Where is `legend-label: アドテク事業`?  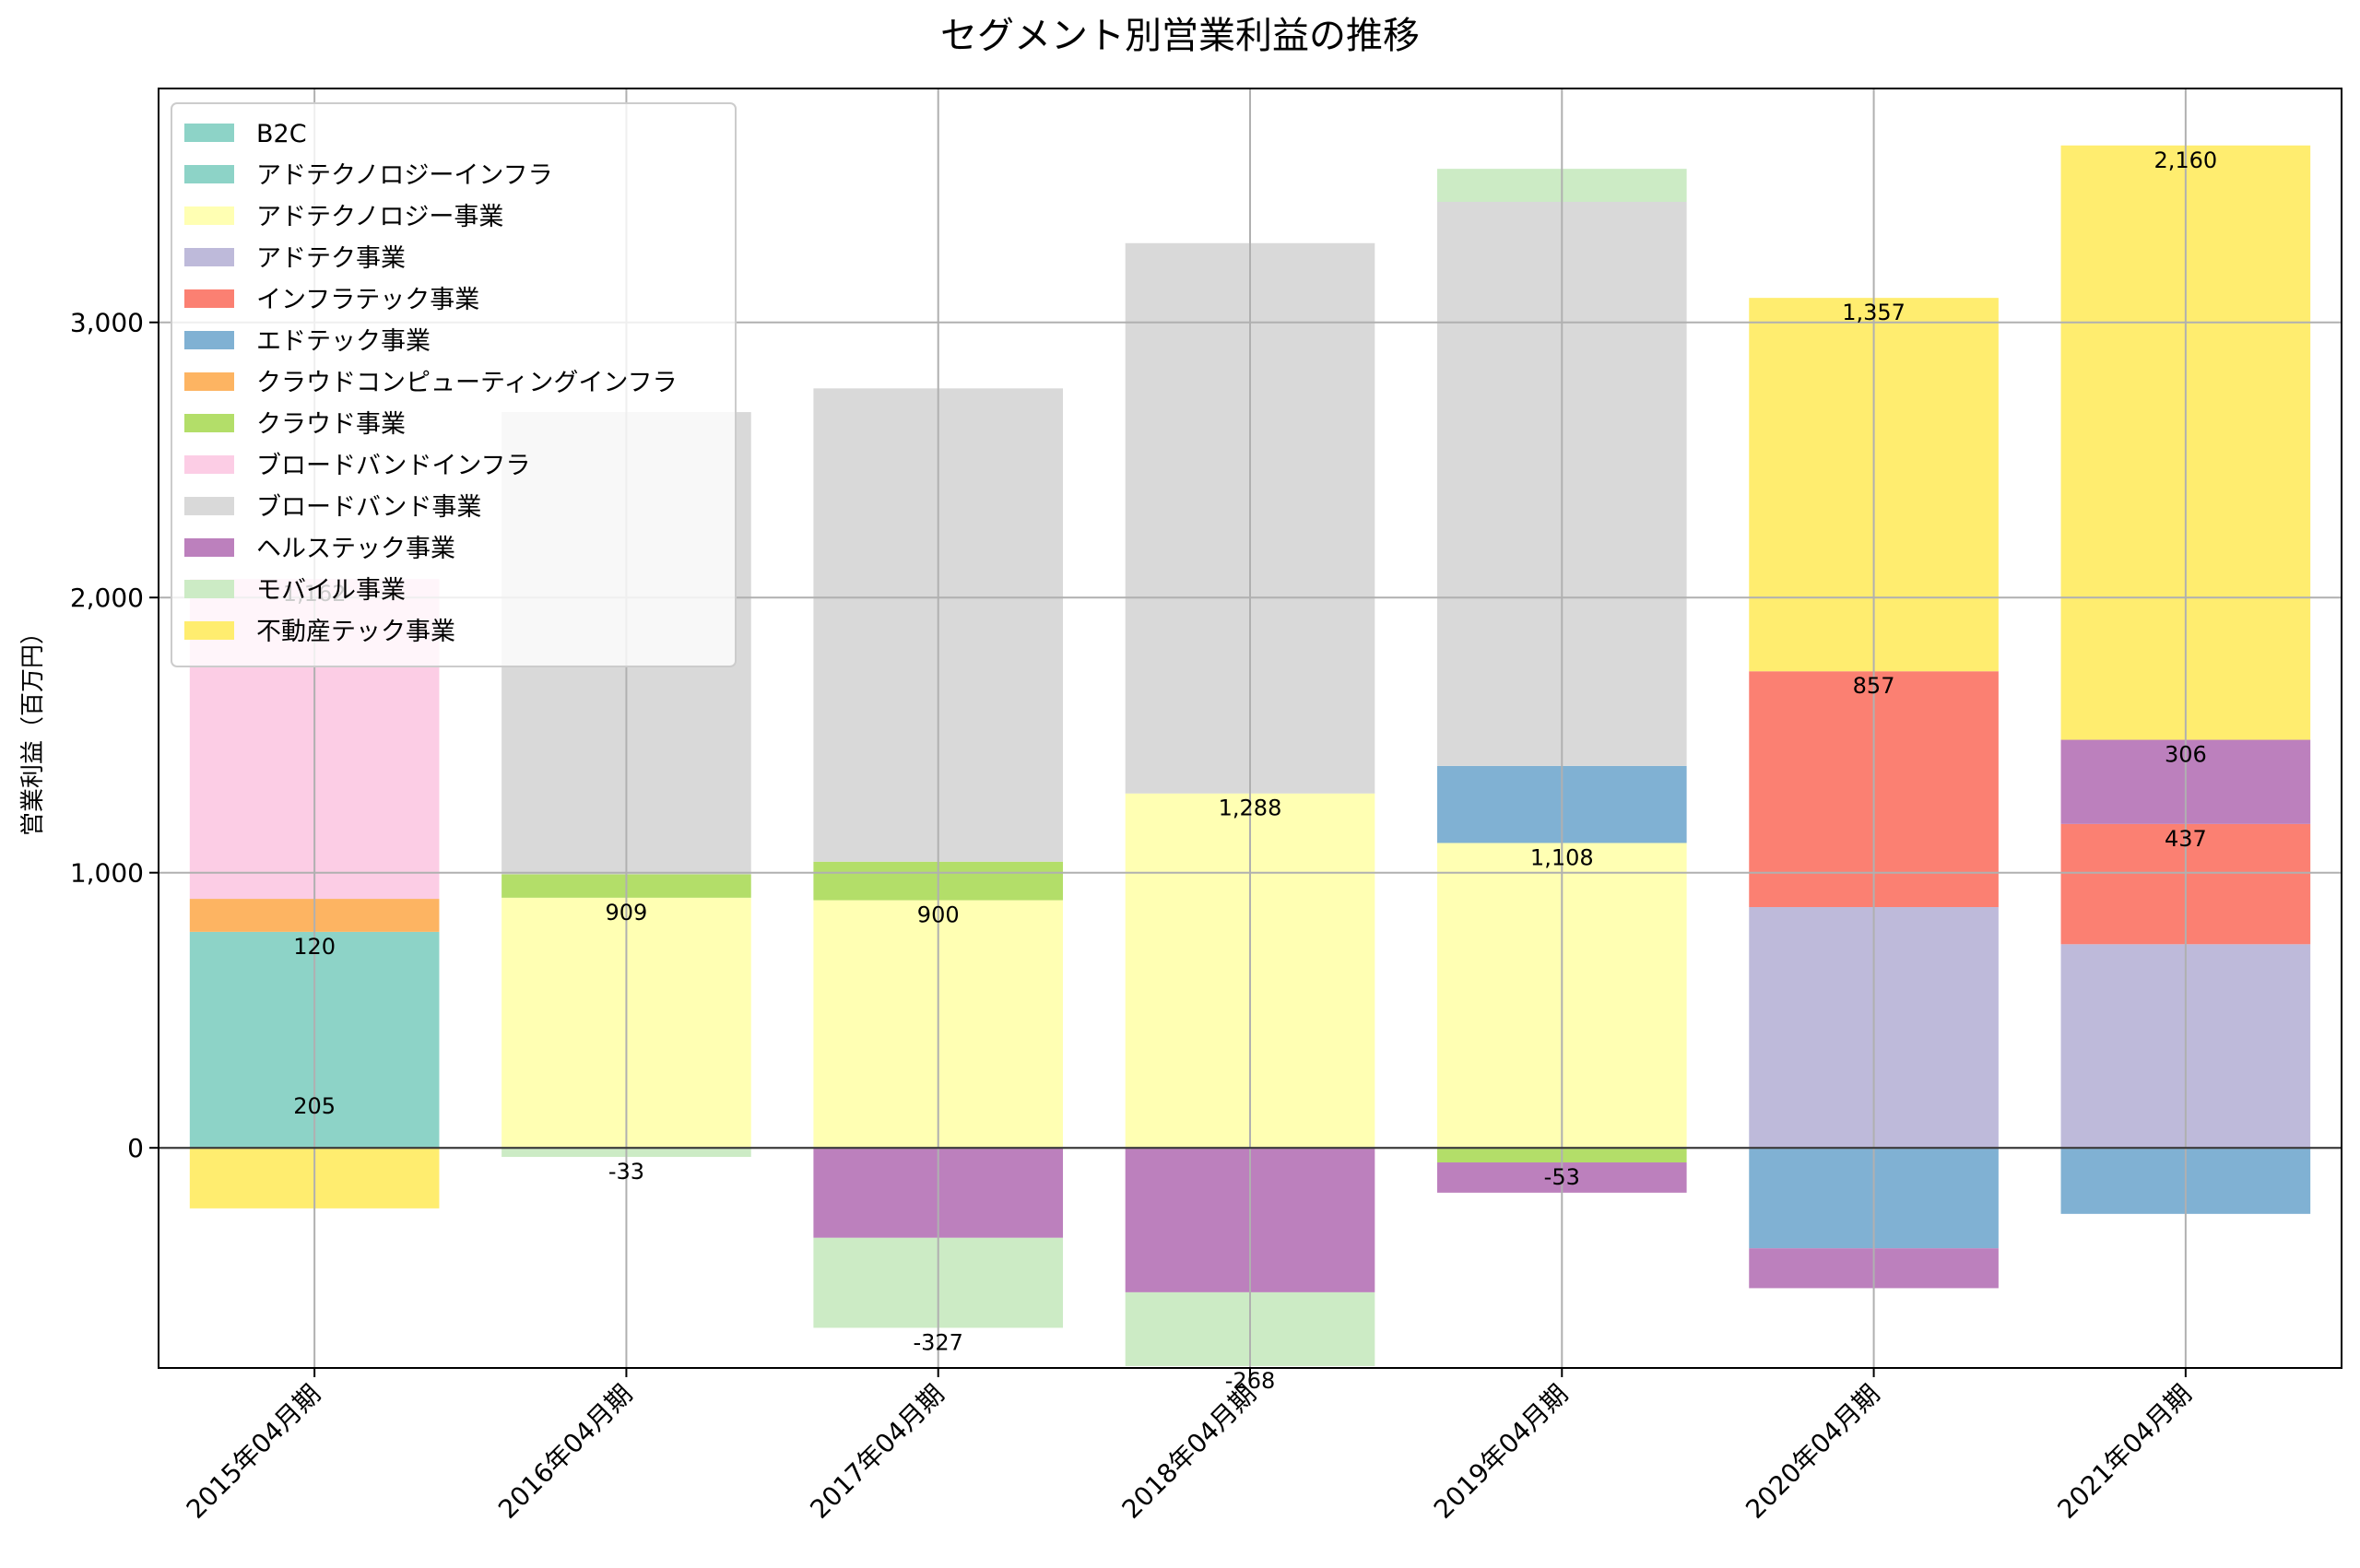 legend-label: アドテク事業 is located at coordinates (331, 258).